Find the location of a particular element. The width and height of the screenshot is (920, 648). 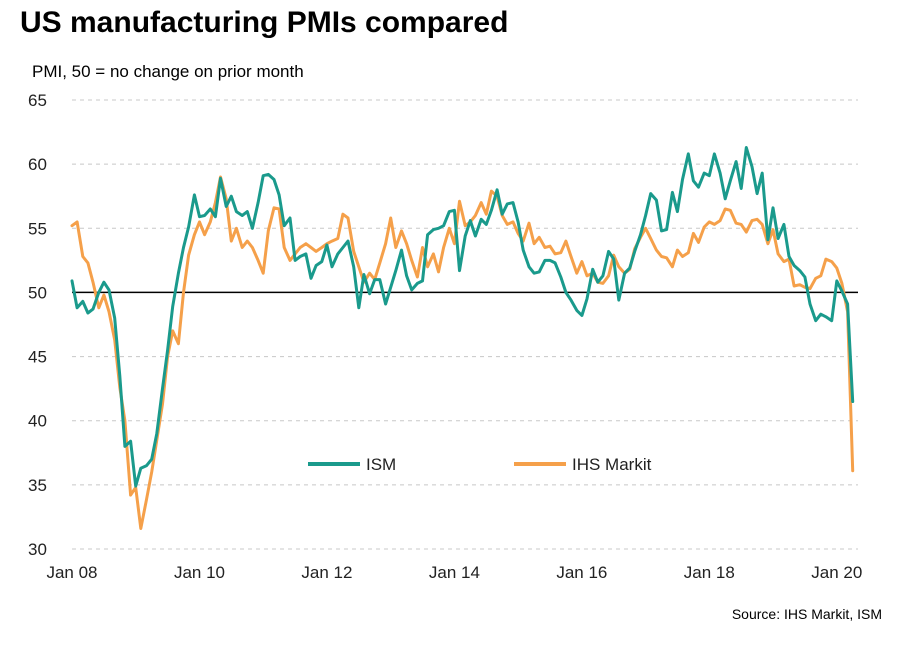

chart-subtitle: PMI, 50 = no change on prior month is located at coordinates (168, 71).